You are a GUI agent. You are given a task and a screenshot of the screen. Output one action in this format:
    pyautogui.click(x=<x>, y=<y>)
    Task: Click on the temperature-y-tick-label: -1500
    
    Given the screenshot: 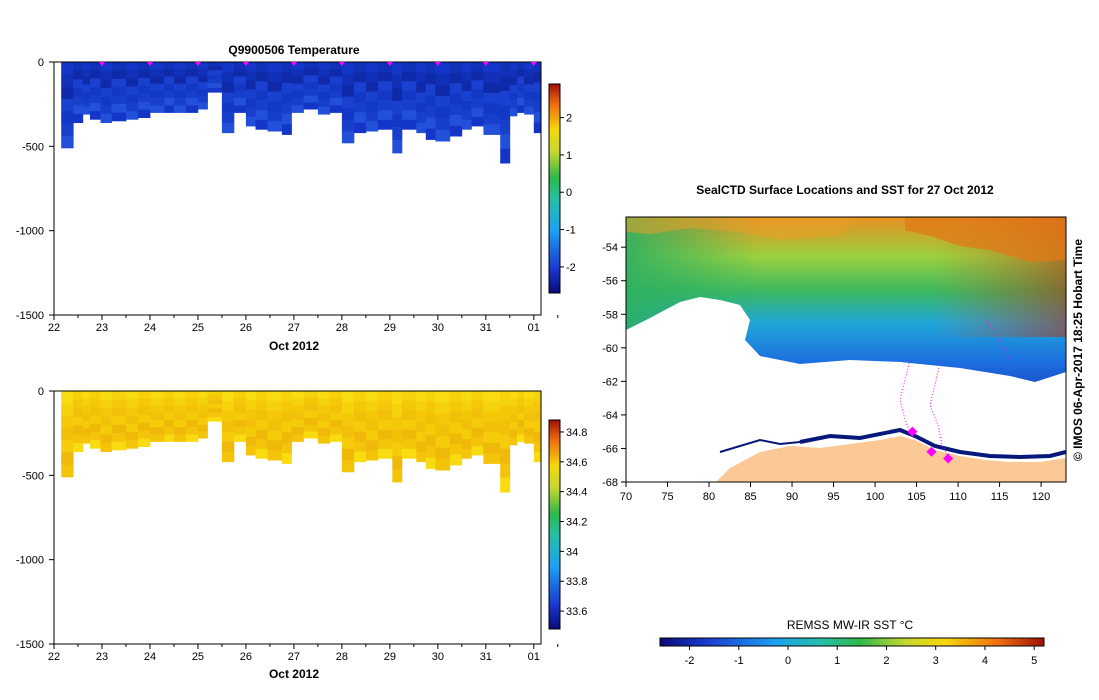 What is the action you would take?
    pyautogui.click(x=30, y=316)
    